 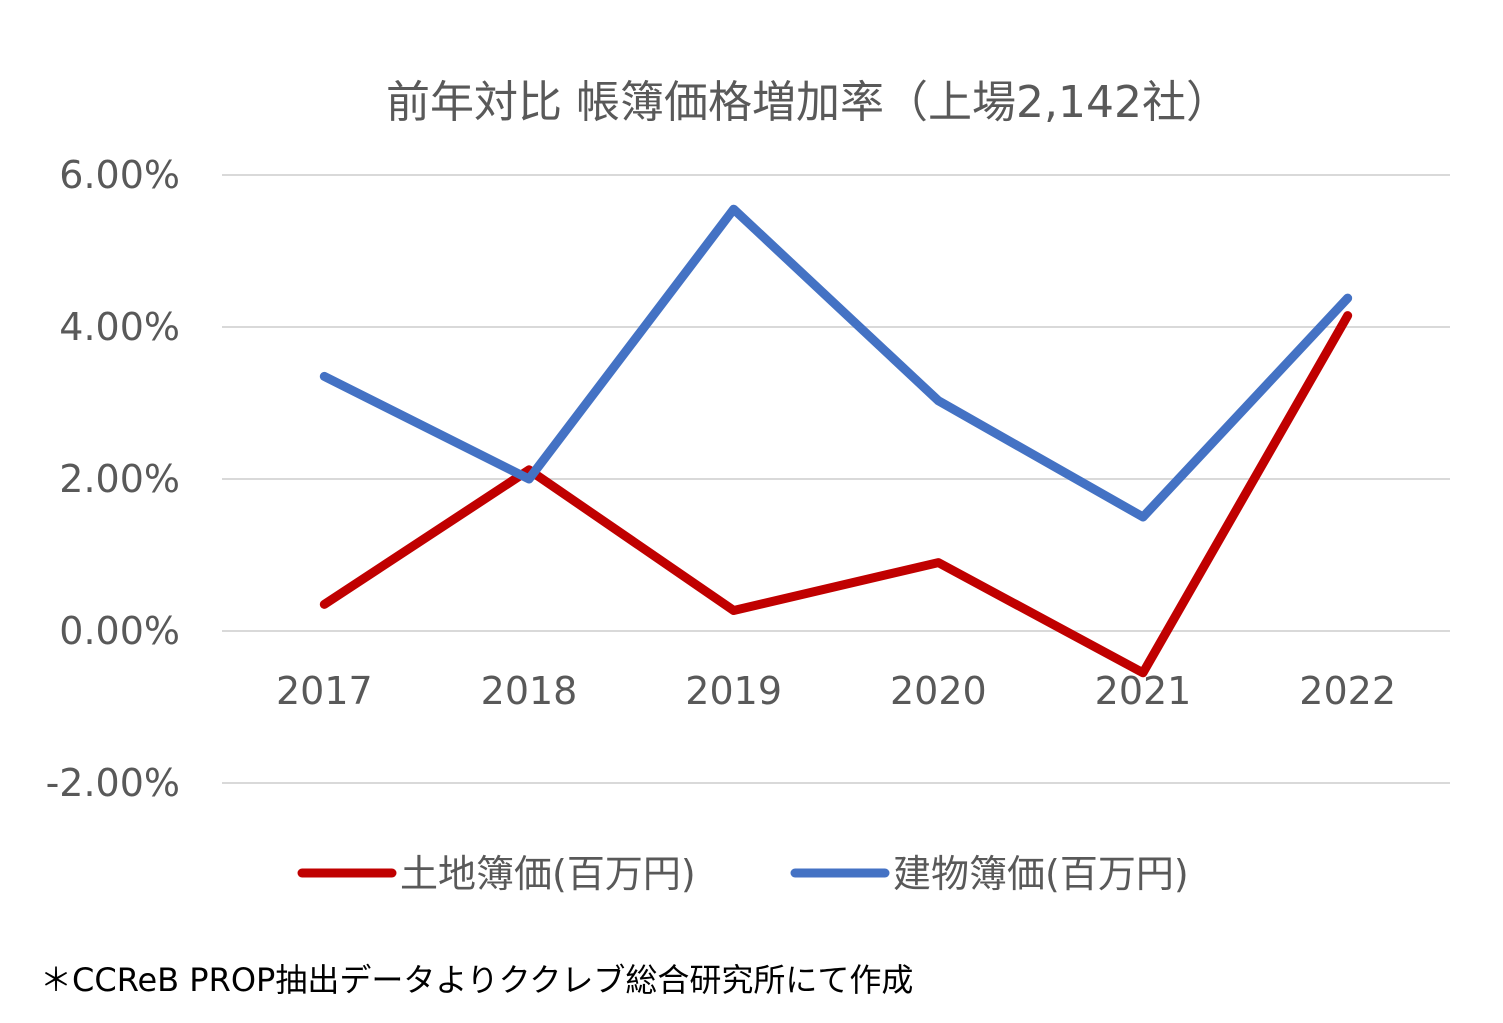 I want to click on y-axis-ticks: 6.00% 4.00% 2.00% 0.00% -2.00%, so click(x=113, y=479).